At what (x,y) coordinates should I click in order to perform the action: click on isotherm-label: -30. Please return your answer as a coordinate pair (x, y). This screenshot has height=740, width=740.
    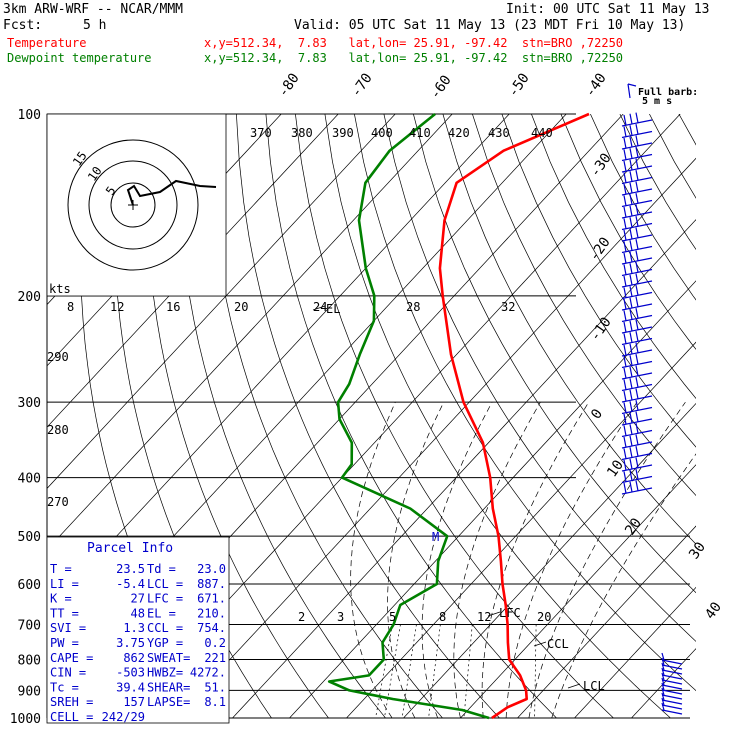
    Looking at the image, I should click on (601, 165).